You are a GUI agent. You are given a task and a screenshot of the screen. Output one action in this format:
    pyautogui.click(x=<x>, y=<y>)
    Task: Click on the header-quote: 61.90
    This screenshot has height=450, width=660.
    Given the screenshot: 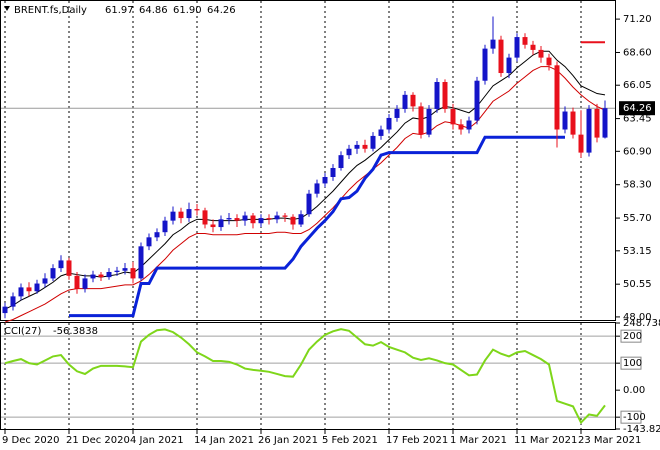 What is the action you would take?
    pyautogui.click(x=187, y=10)
    